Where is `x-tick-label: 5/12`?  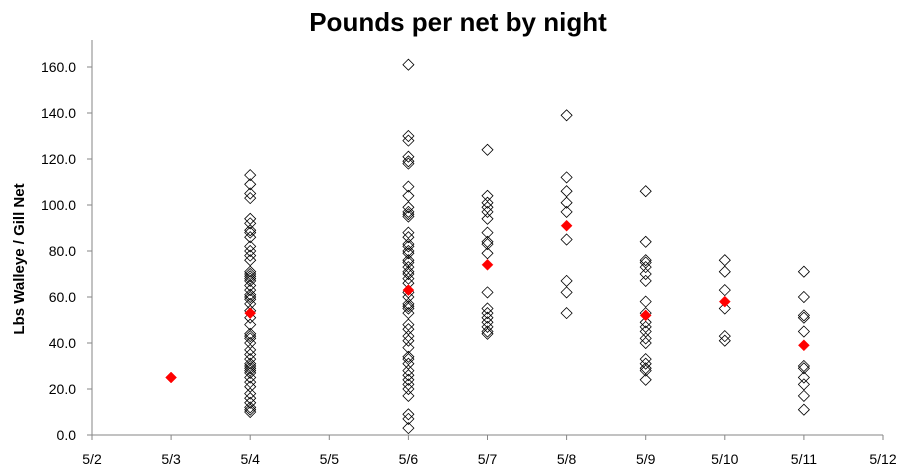
x-tick-label: 5/12 is located at coordinates (882, 459).